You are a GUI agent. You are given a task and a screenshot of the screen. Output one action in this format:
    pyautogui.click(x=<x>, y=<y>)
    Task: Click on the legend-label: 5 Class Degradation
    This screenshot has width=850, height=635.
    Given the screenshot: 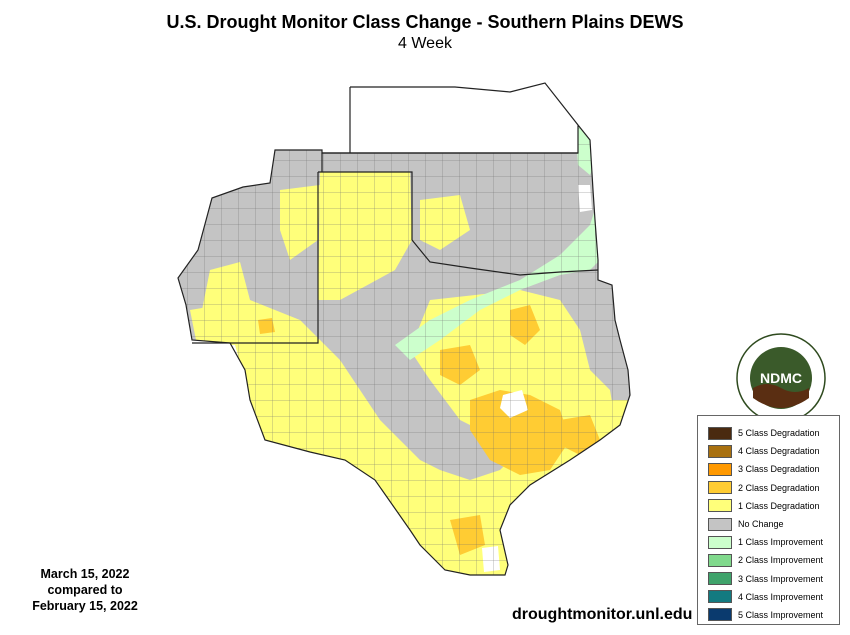 What is the action you would take?
    pyautogui.click(x=779, y=433)
    